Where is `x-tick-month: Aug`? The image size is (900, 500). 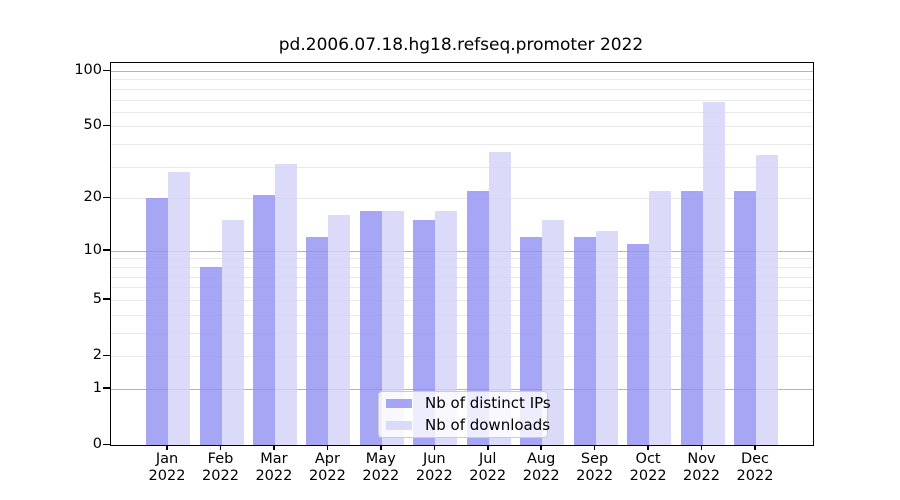
x-tick-month: Aug is located at coordinates (541, 459).